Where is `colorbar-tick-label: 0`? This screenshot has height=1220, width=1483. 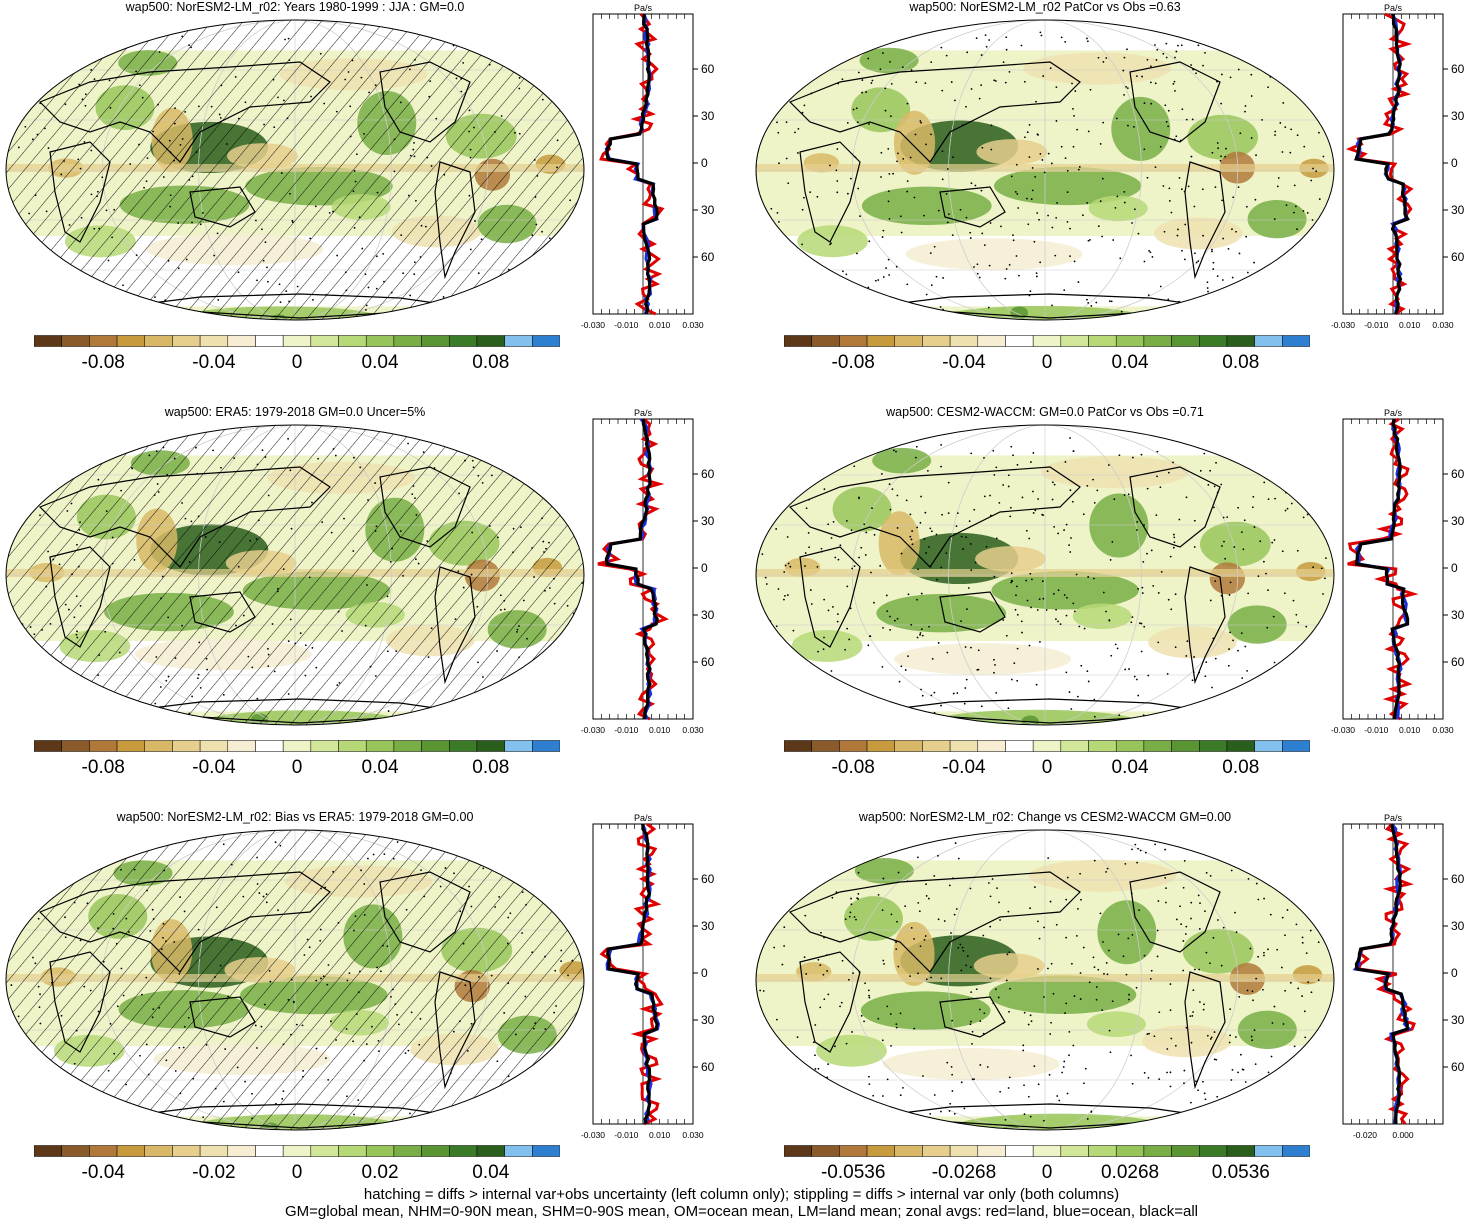
colorbar-tick-label: 0 is located at coordinates (297, 363).